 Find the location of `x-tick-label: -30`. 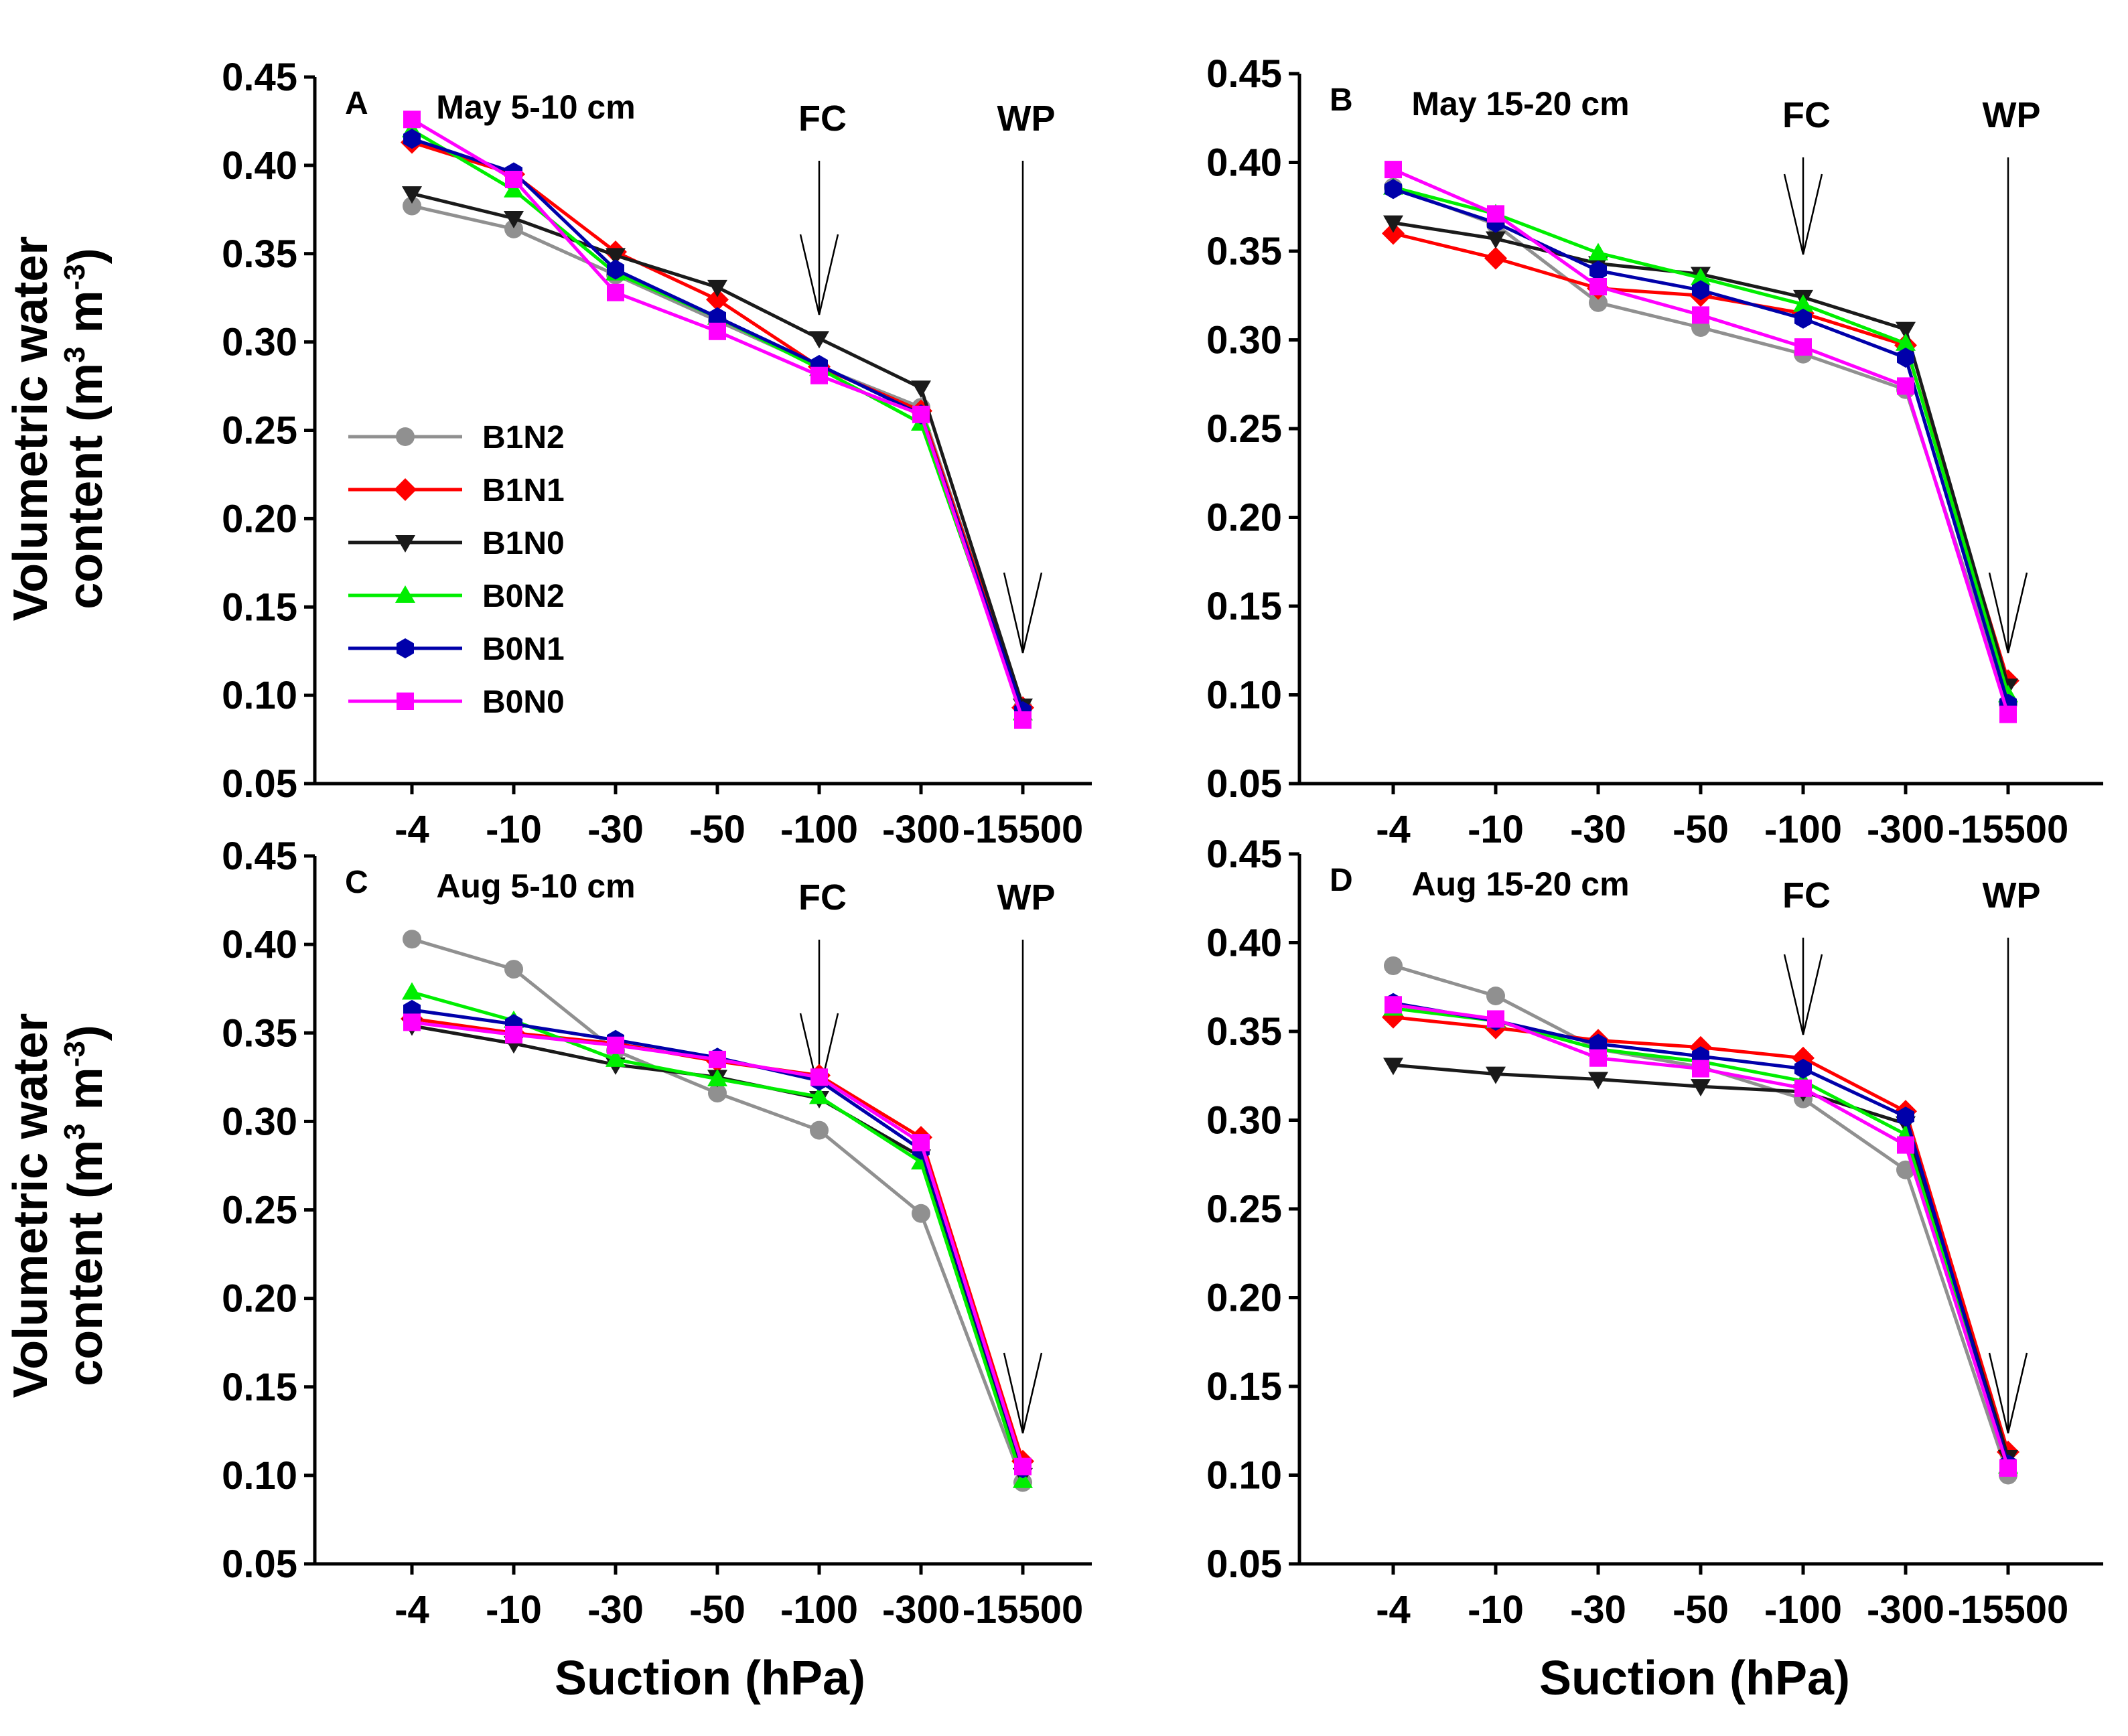

x-tick-label: -30 is located at coordinates (615, 1610).